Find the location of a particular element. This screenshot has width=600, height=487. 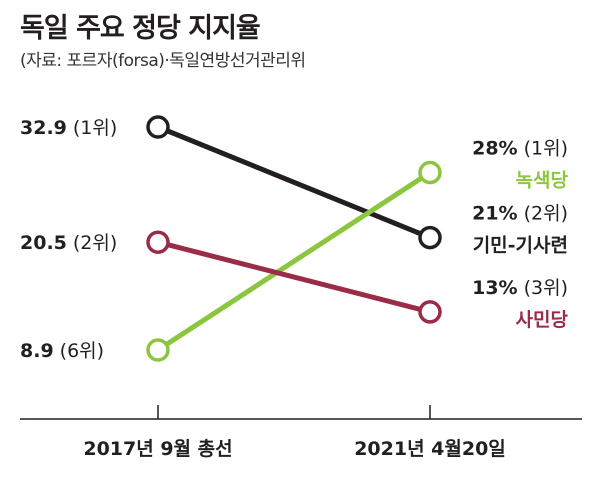

series-1-end-value-label: 28% (1위) is located at coordinates (520, 149).